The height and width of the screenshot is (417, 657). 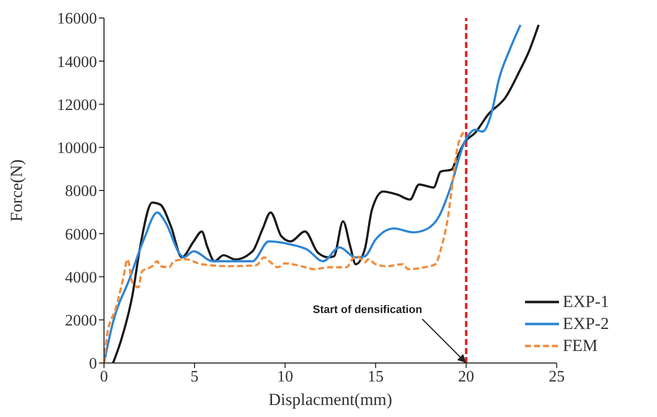 What do you see at coordinates (77, 62) in the screenshot?
I see `y-tick-label: 14000` at bounding box center [77, 62].